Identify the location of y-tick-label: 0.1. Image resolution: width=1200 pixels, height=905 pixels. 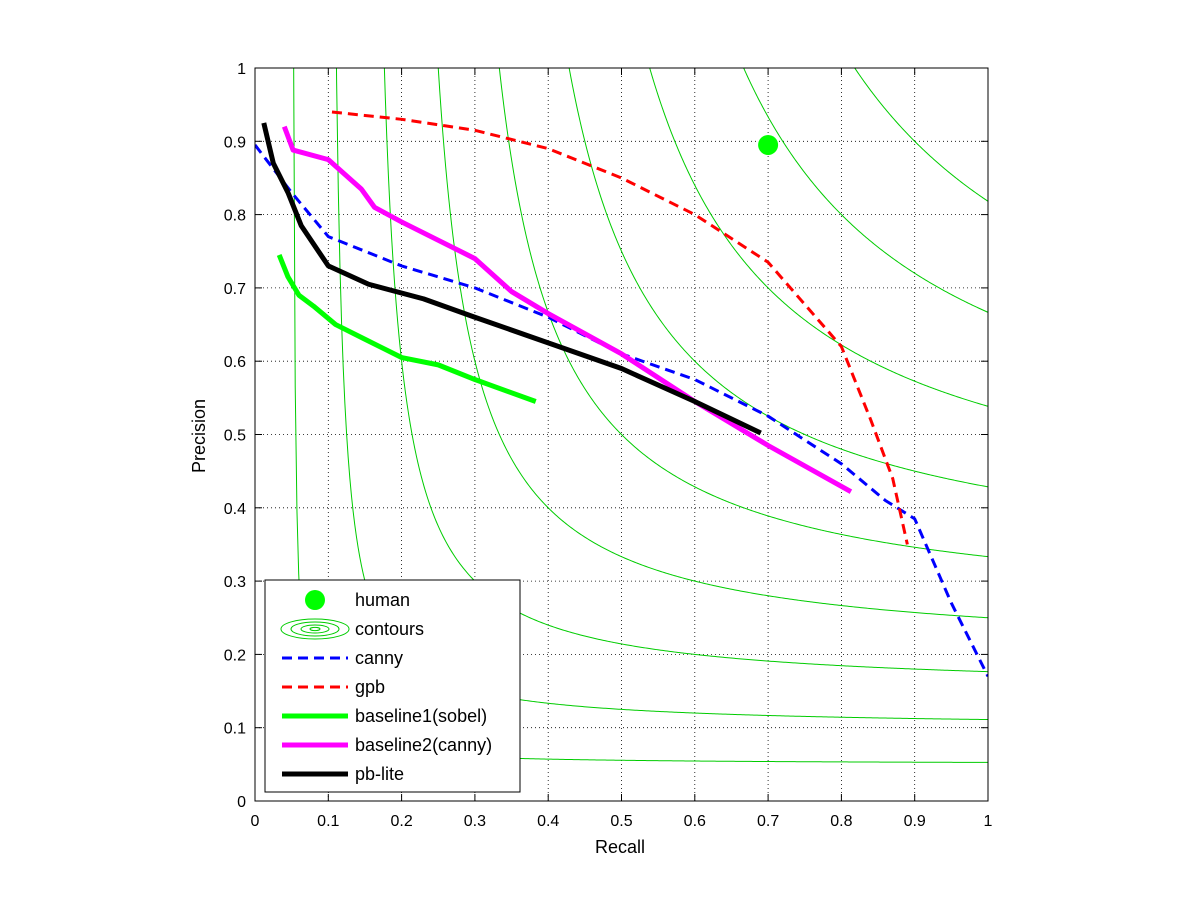
(235, 729).